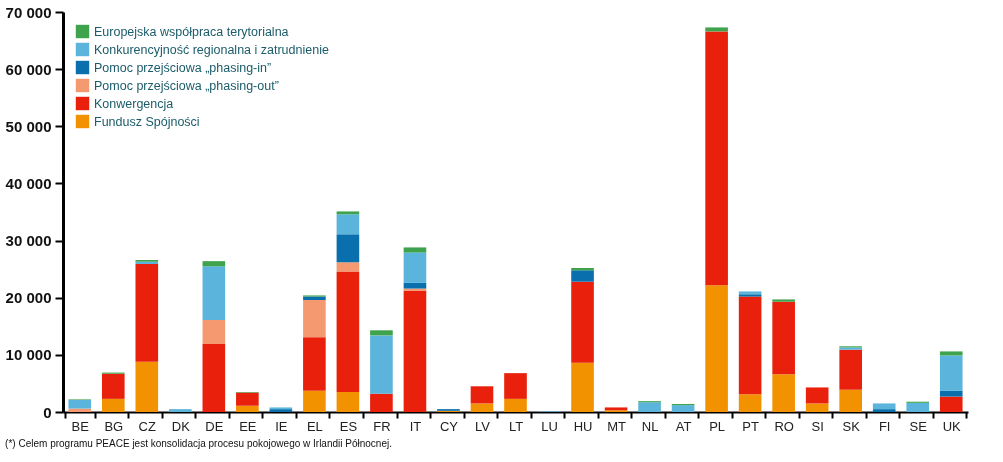 The image size is (1003, 462). Describe the element at coordinates (28, 183) in the screenshot. I see `y-tick-label: 40 000` at that location.